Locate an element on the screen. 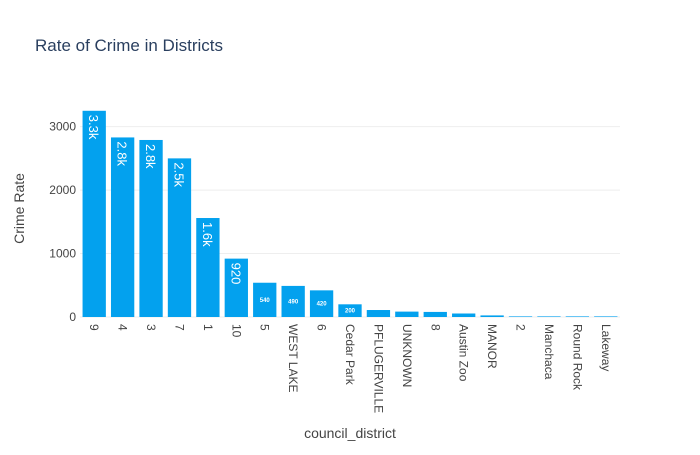  x-tick-group: Cedar Park is located at coordinates (350, 355).